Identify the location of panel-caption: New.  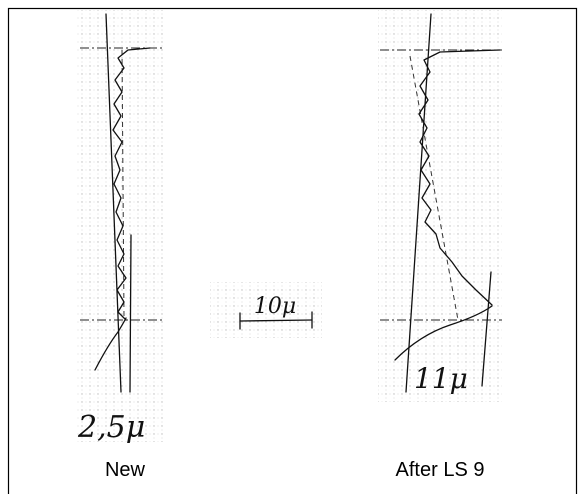
(125, 470).